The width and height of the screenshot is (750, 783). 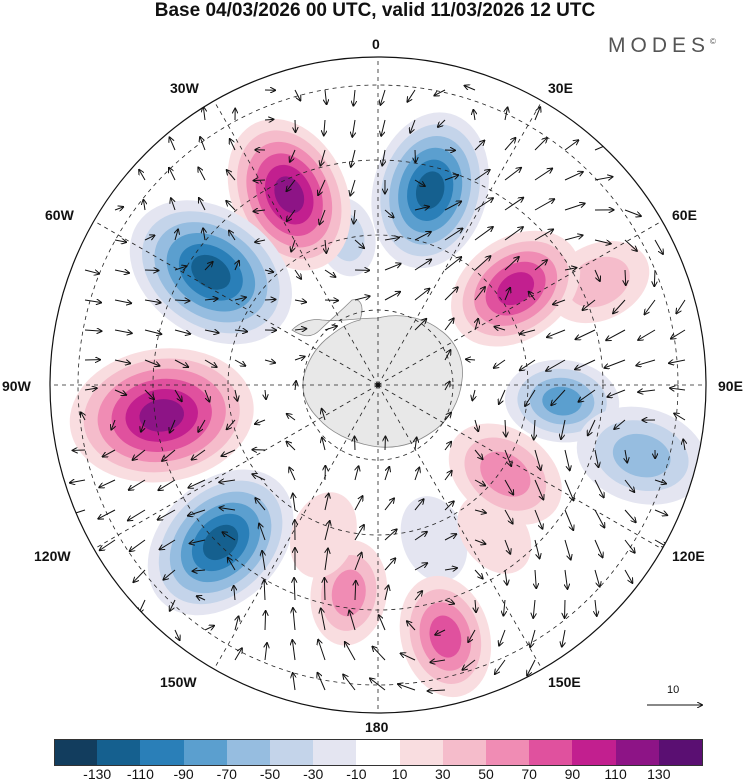 What do you see at coordinates (97, 774) in the screenshot?
I see `colorbar-tick-label: -130` at bounding box center [97, 774].